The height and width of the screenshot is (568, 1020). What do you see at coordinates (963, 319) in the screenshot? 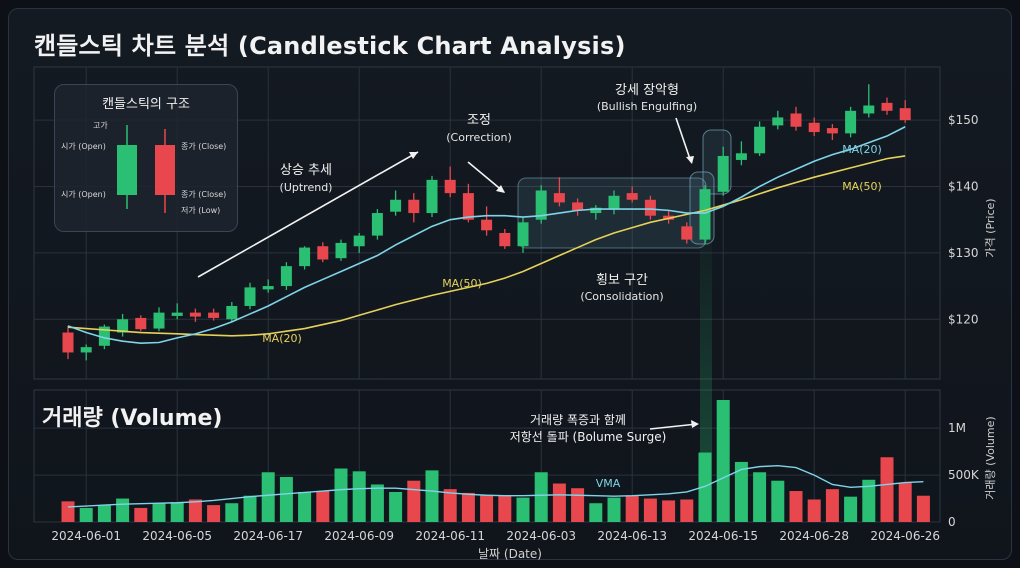
I see `price-tick-label: $120` at bounding box center [963, 319].